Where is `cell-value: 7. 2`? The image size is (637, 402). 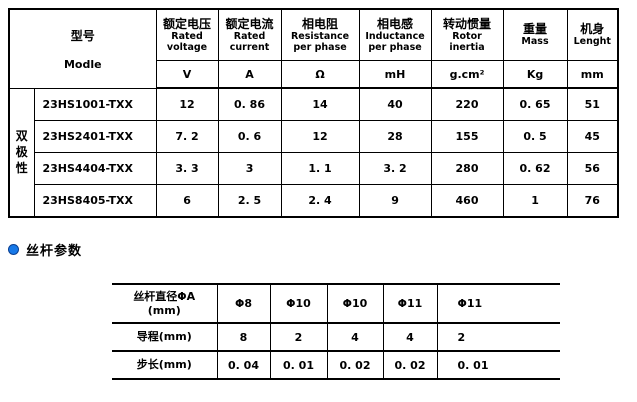 cell-value: 7. 2 is located at coordinates (187, 136).